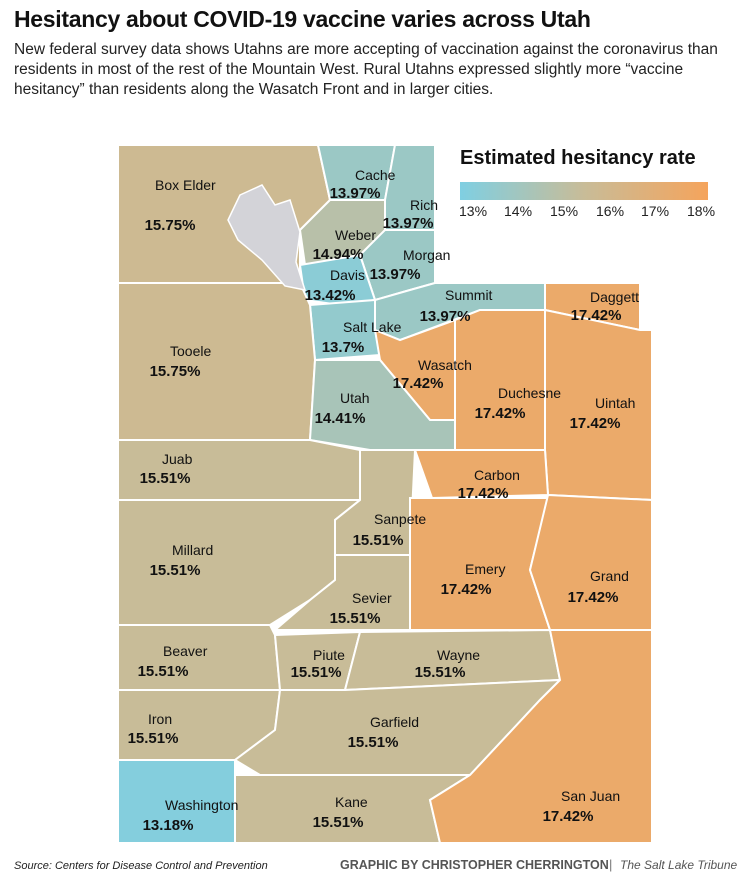 This screenshot has height=887, width=750. I want to click on great-salt-lake, so click(267, 237).